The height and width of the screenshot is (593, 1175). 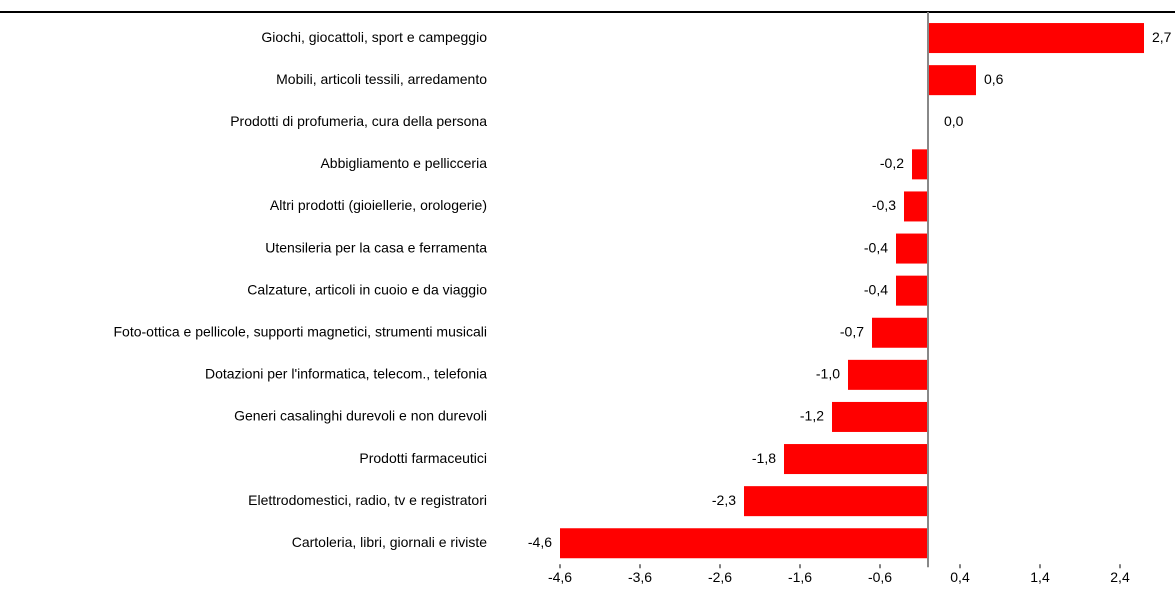 I want to click on x-tick-label: -4,6, so click(x=560, y=577).